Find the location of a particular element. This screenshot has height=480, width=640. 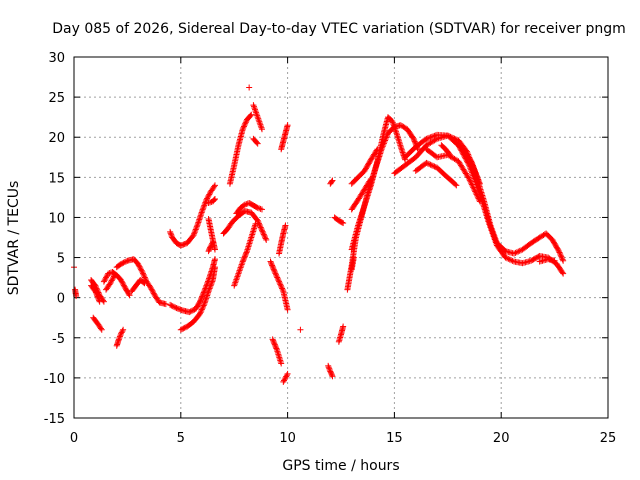

x-tick-label: 10 is located at coordinates (287, 438).